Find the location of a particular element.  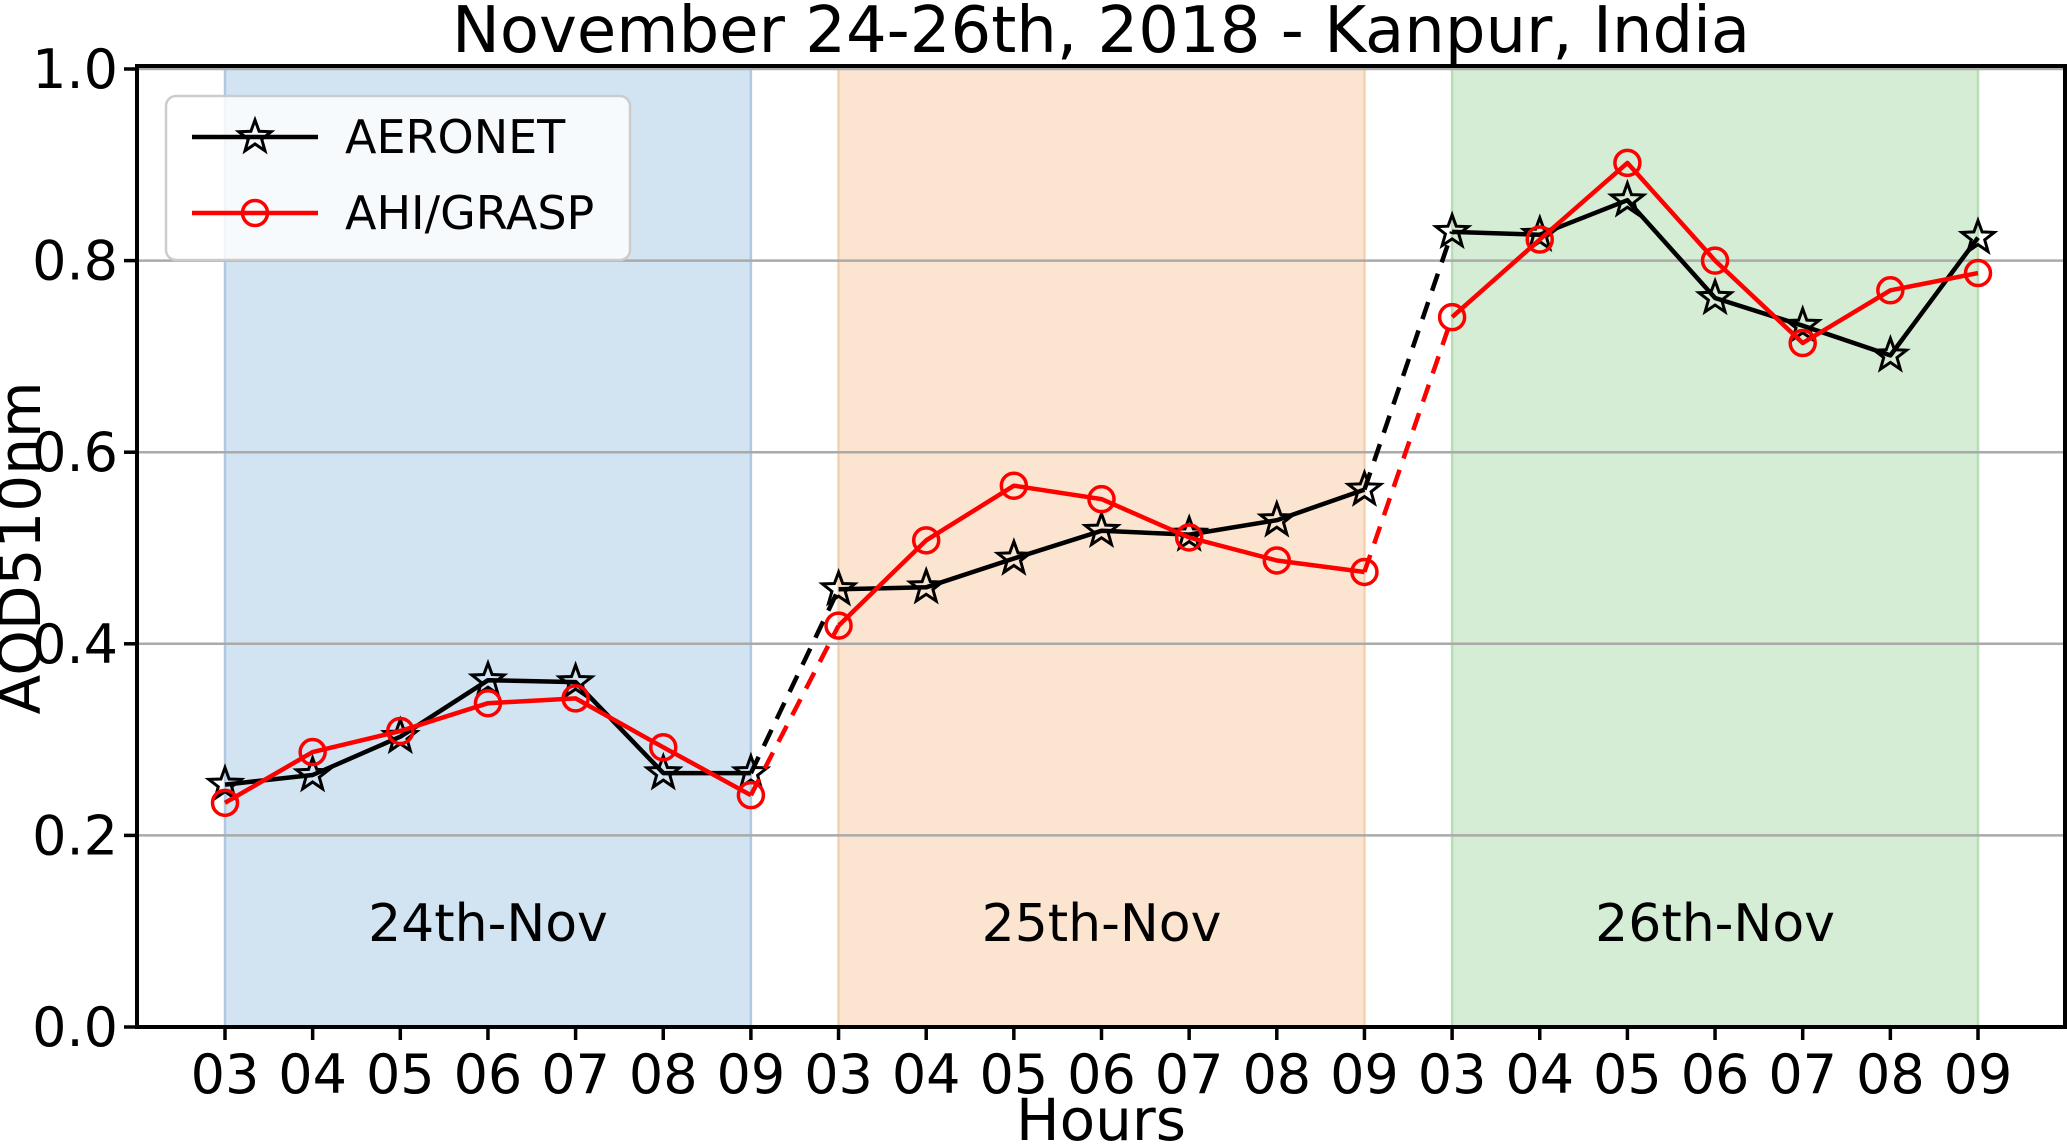

legend: AERONET AHI/GRASP is located at coordinates (398, 178).